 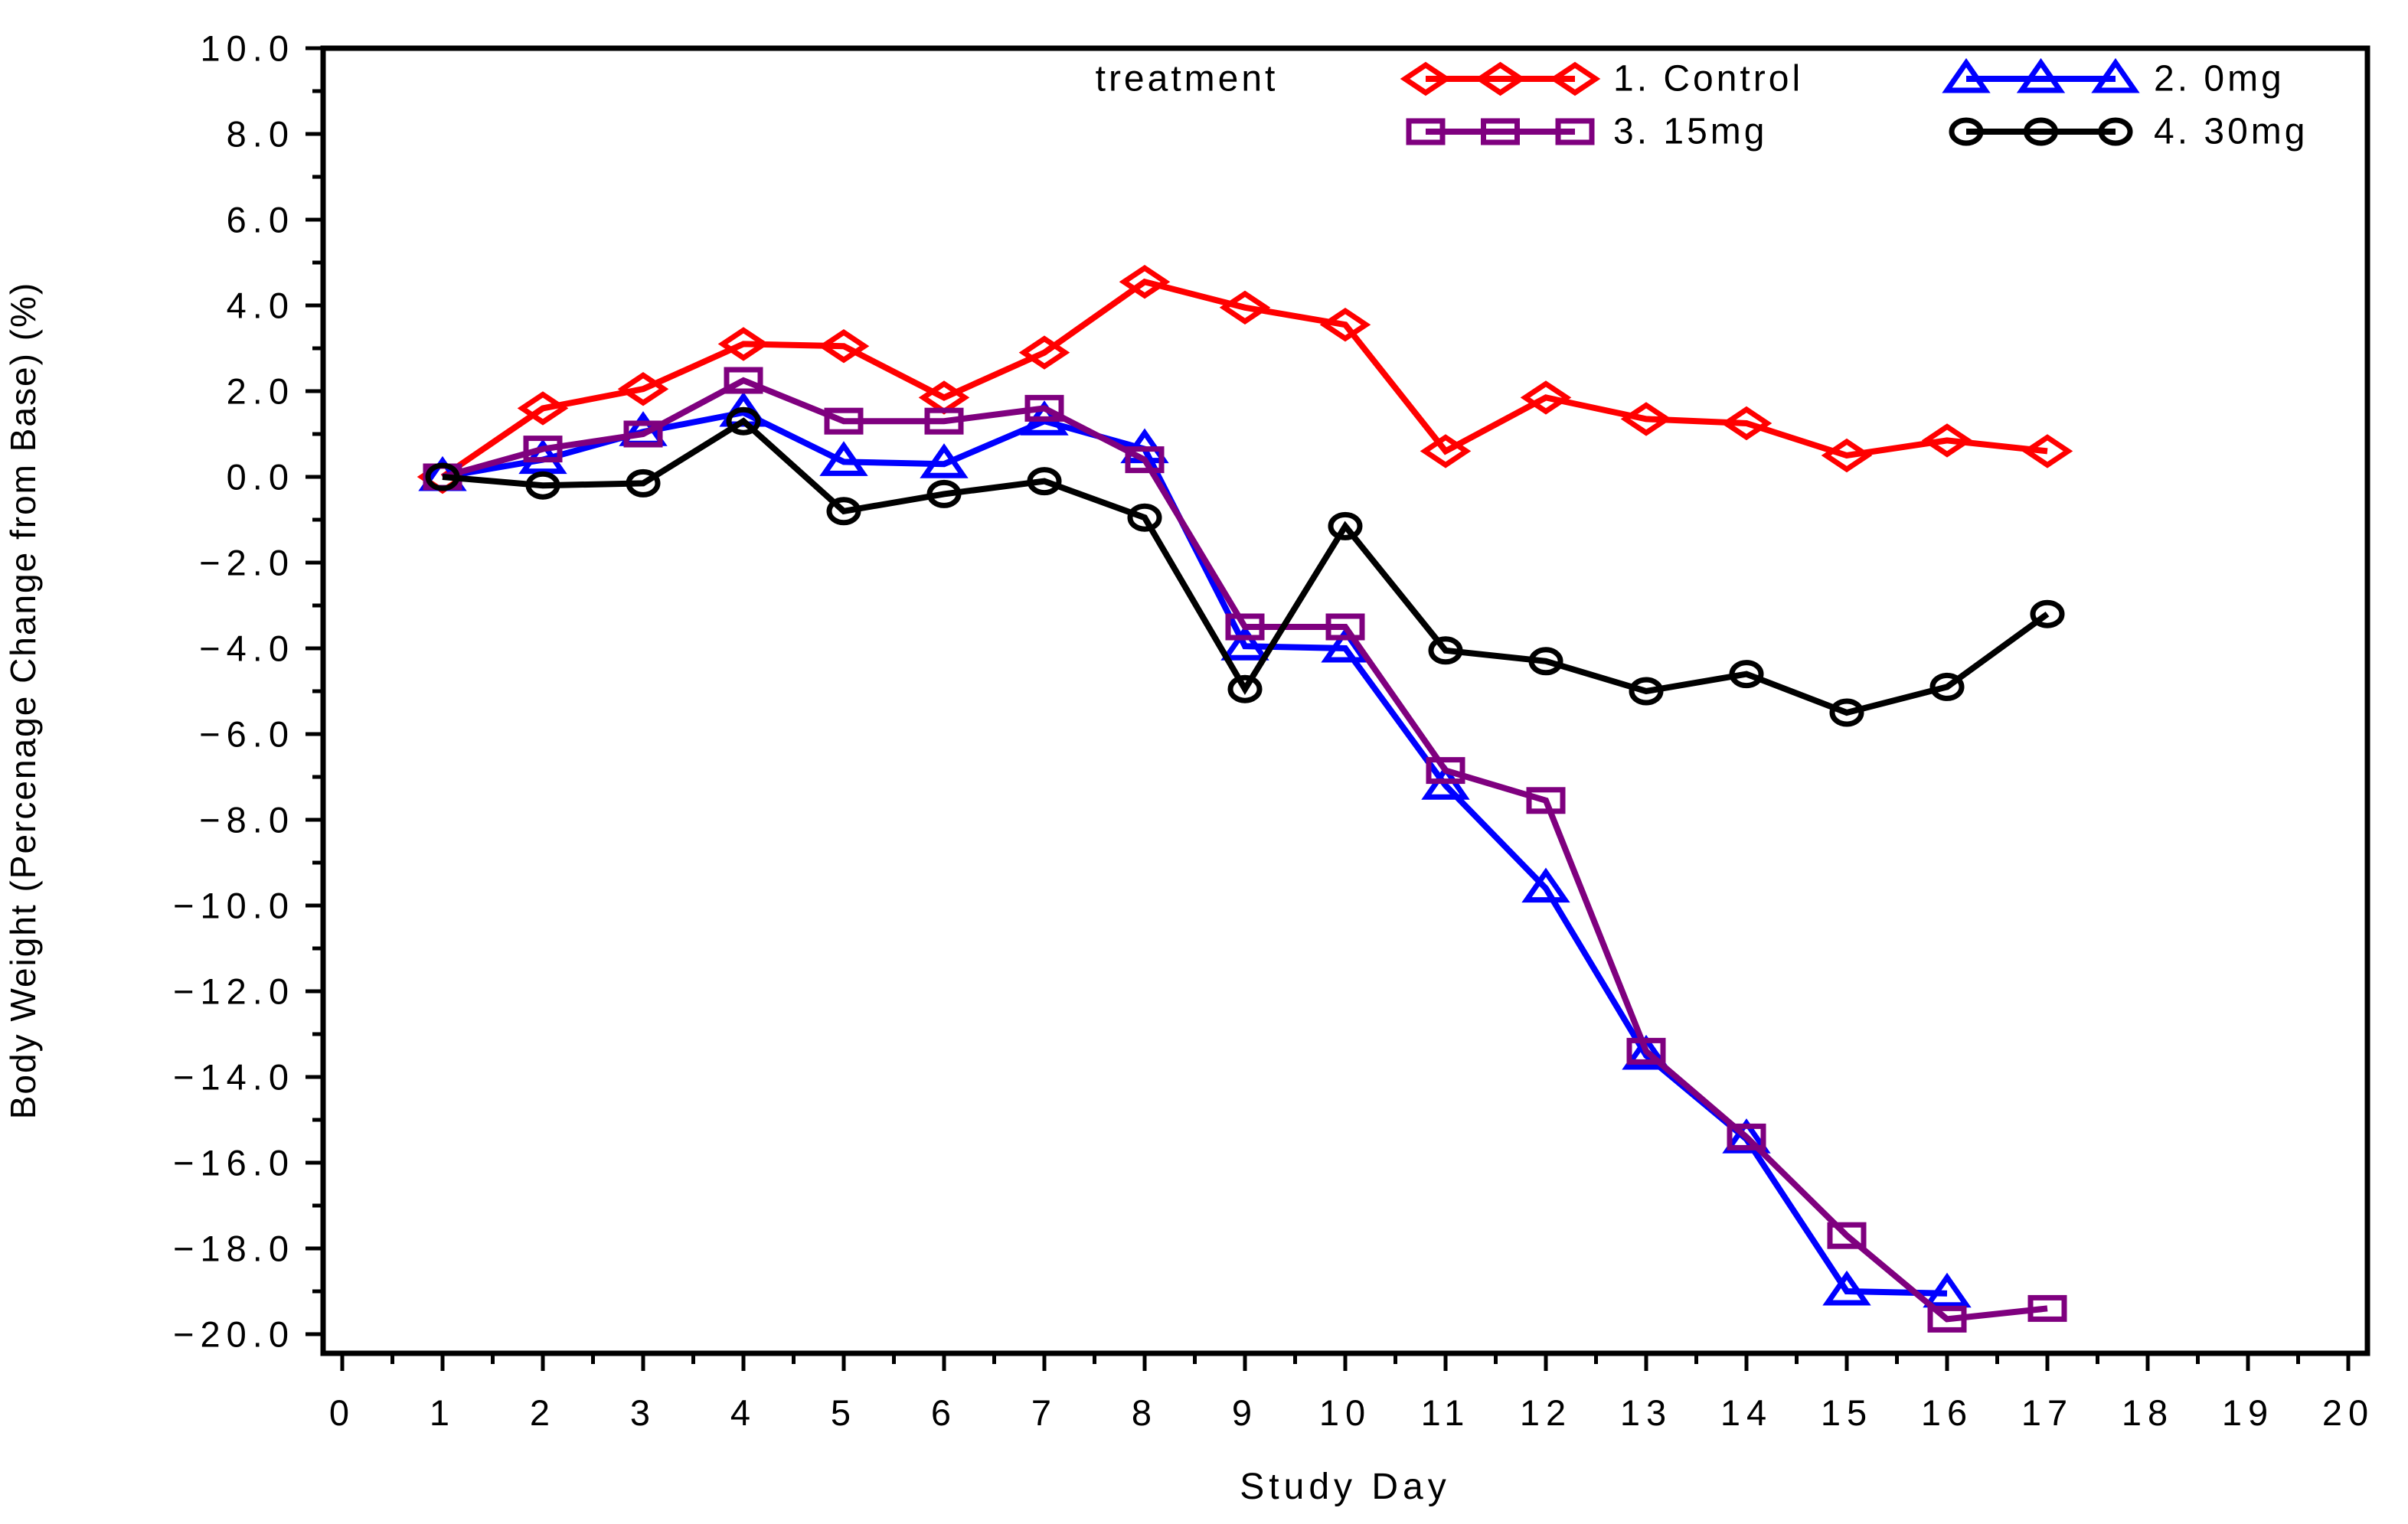 I want to click on y-tick-label: −8.0, so click(x=247, y=820).